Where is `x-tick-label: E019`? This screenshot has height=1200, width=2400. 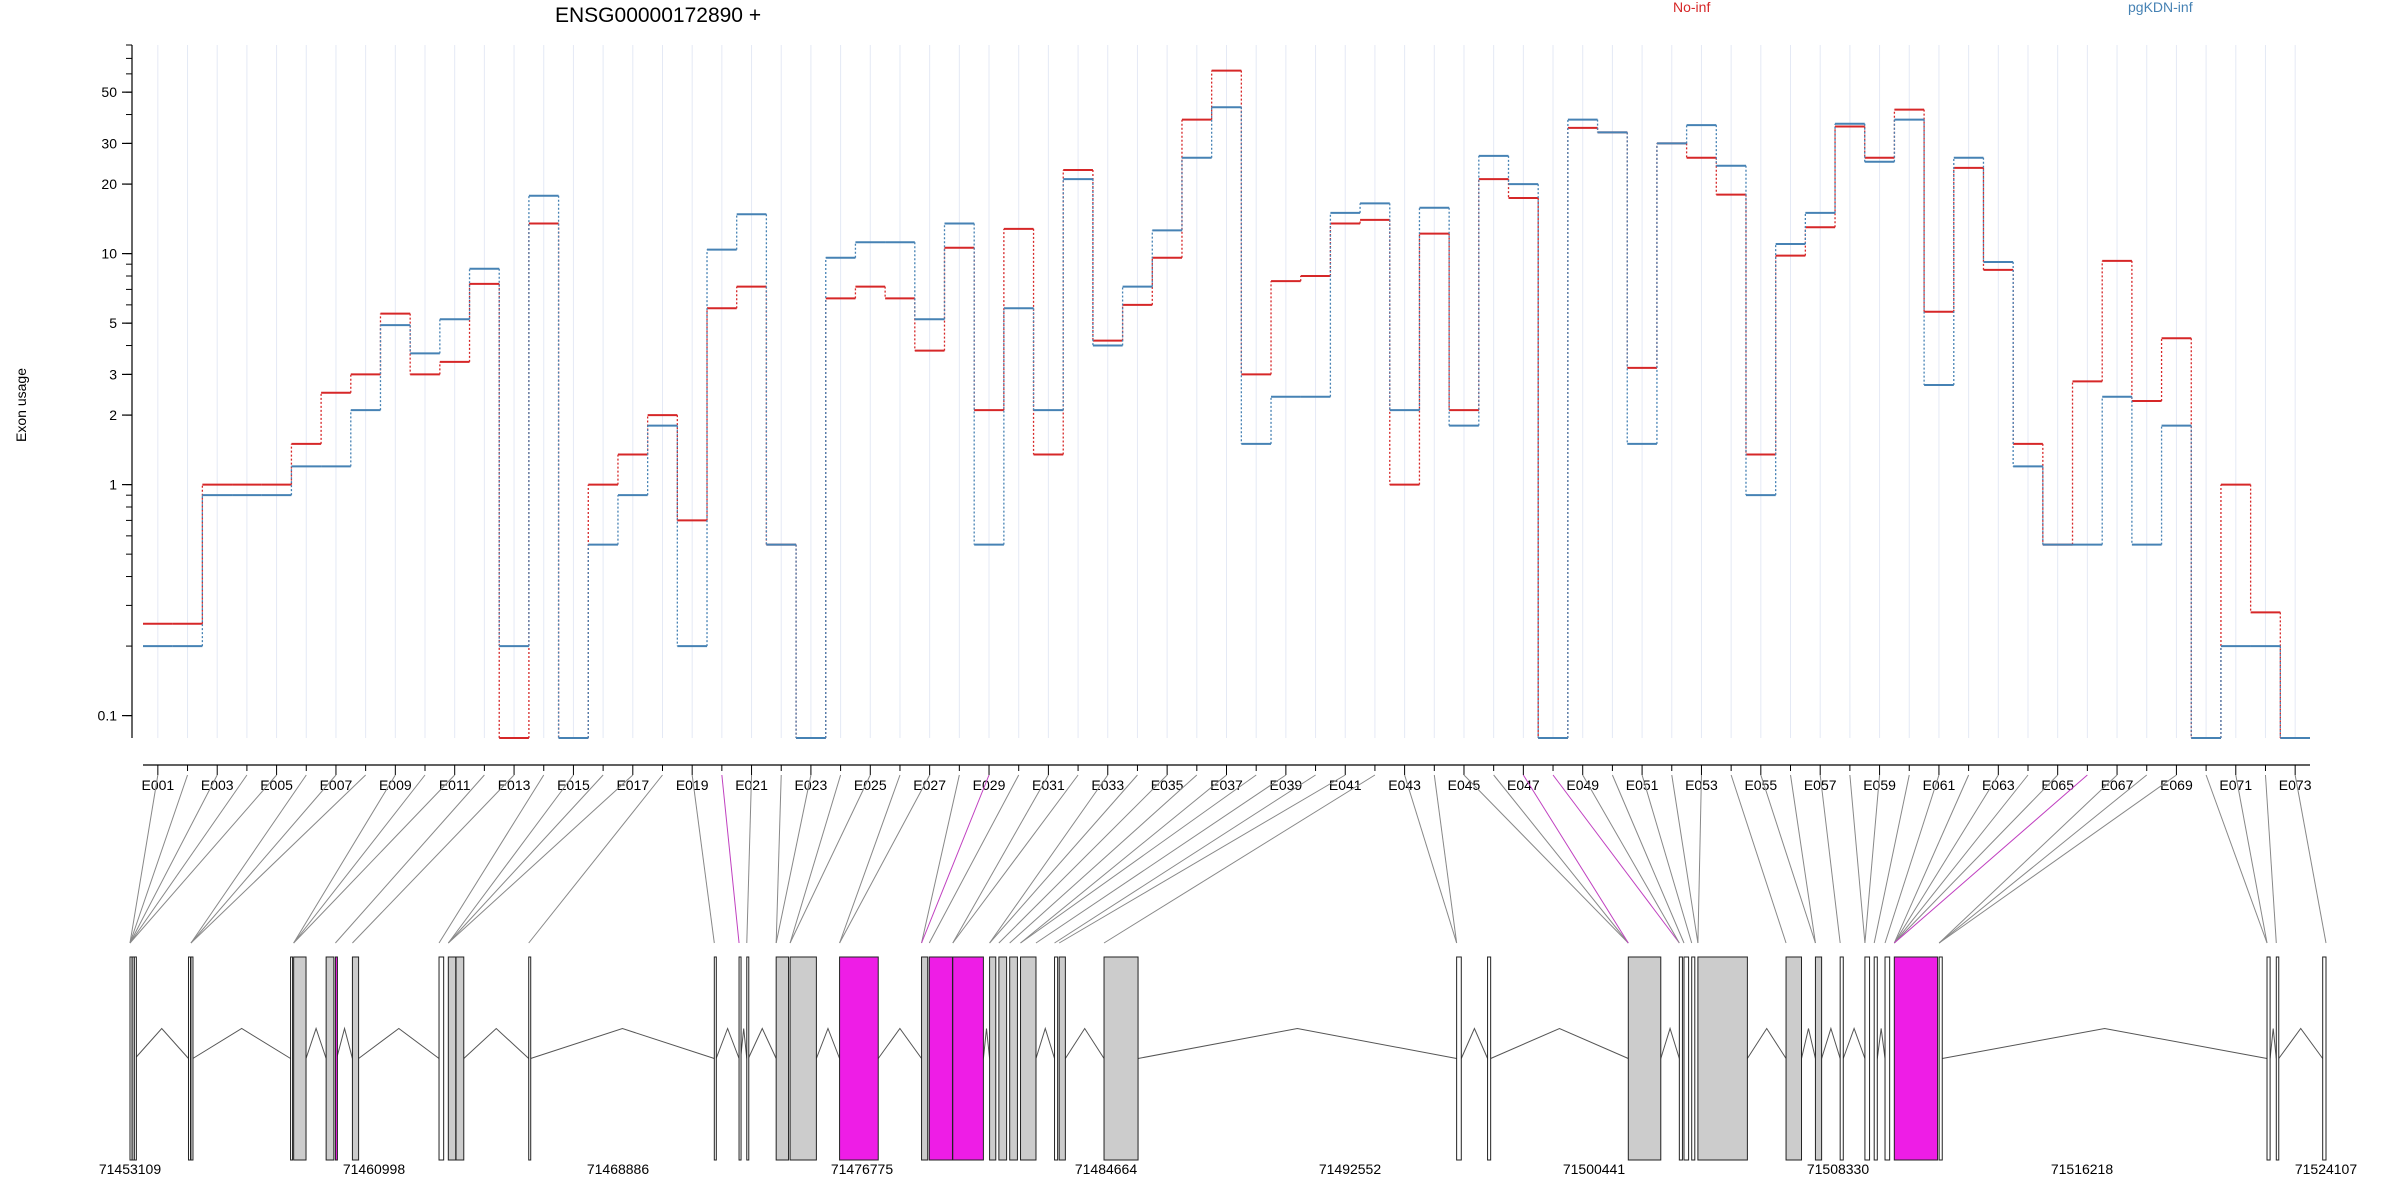
x-tick-label: E019 is located at coordinates (692, 785).